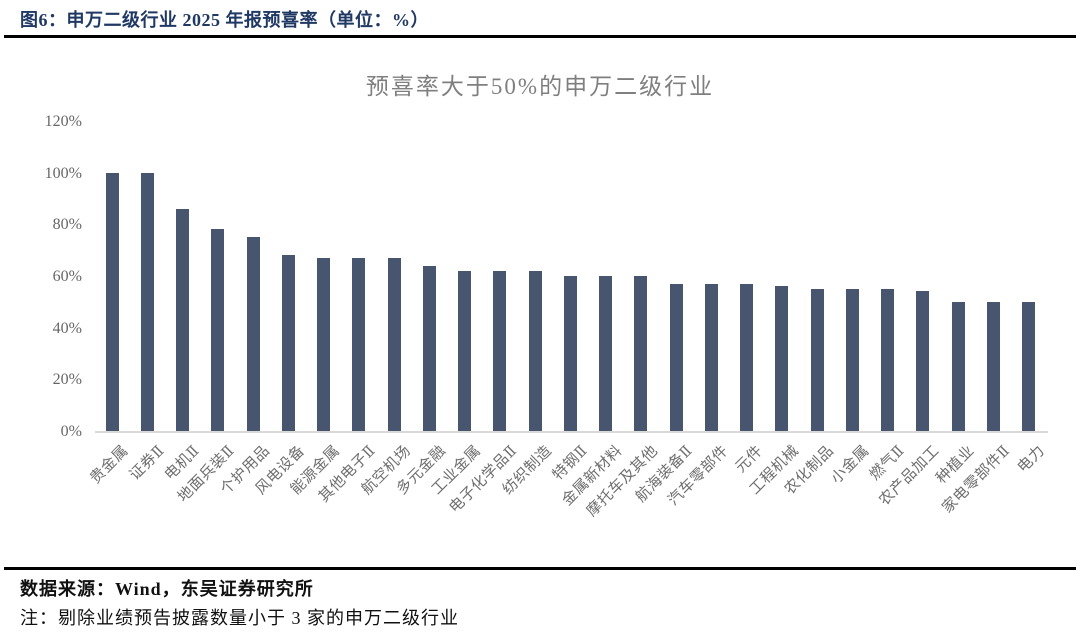  I want to click on exclusion-note: 注：剔除业绩预告披露数量小于 3 家的申万二级行业, so click(239, 618).